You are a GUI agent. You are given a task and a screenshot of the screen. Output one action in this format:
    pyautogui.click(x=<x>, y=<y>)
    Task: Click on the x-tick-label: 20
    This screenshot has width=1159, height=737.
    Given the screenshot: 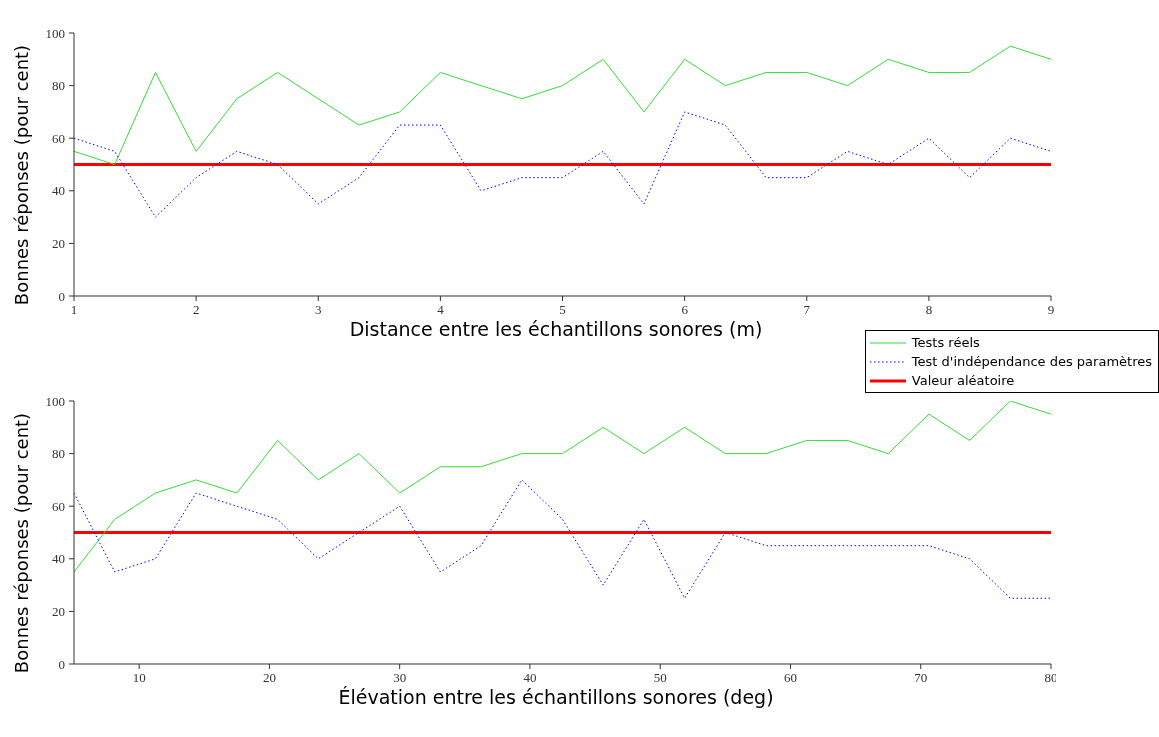 What is the action you would take?
    pyautogui.click(x=269, y=678)
    